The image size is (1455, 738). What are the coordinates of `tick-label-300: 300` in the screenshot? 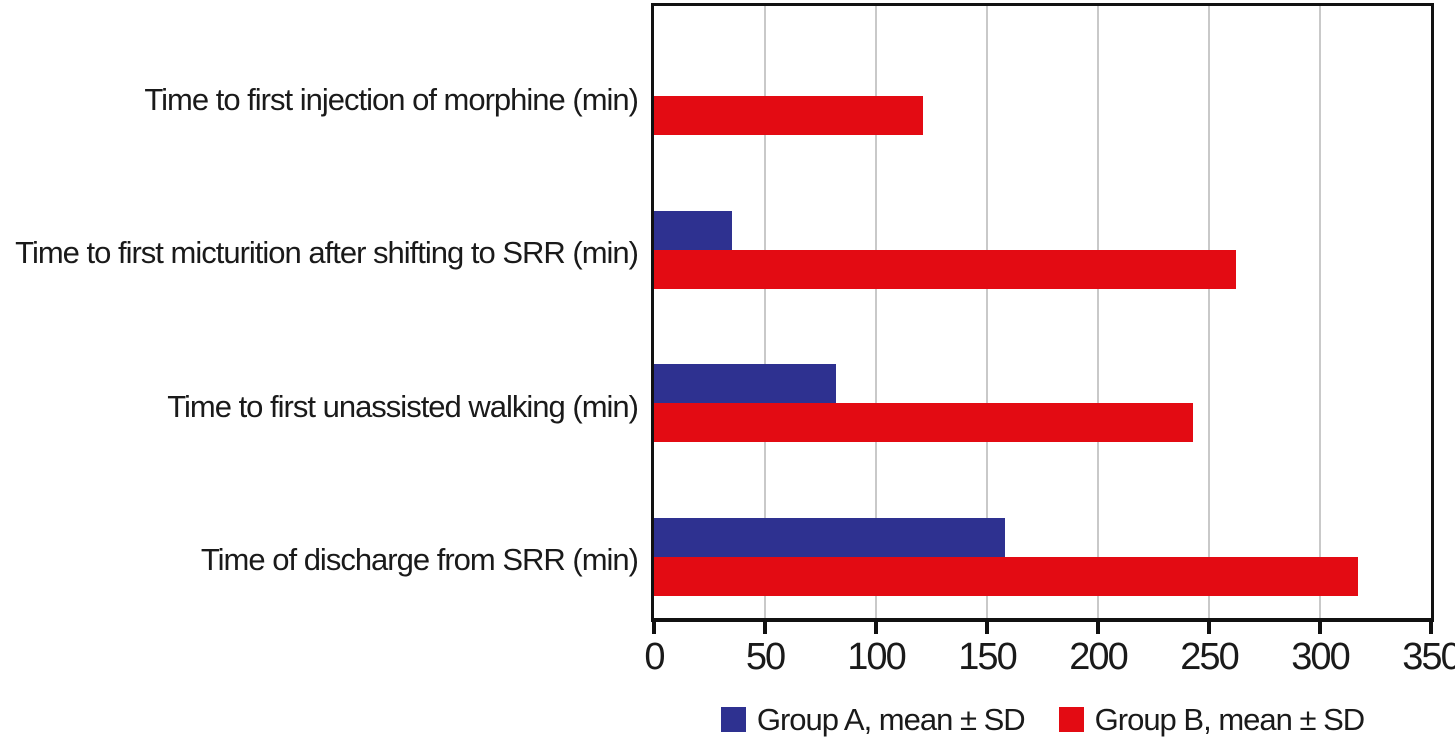 It's located at (1320, 657).